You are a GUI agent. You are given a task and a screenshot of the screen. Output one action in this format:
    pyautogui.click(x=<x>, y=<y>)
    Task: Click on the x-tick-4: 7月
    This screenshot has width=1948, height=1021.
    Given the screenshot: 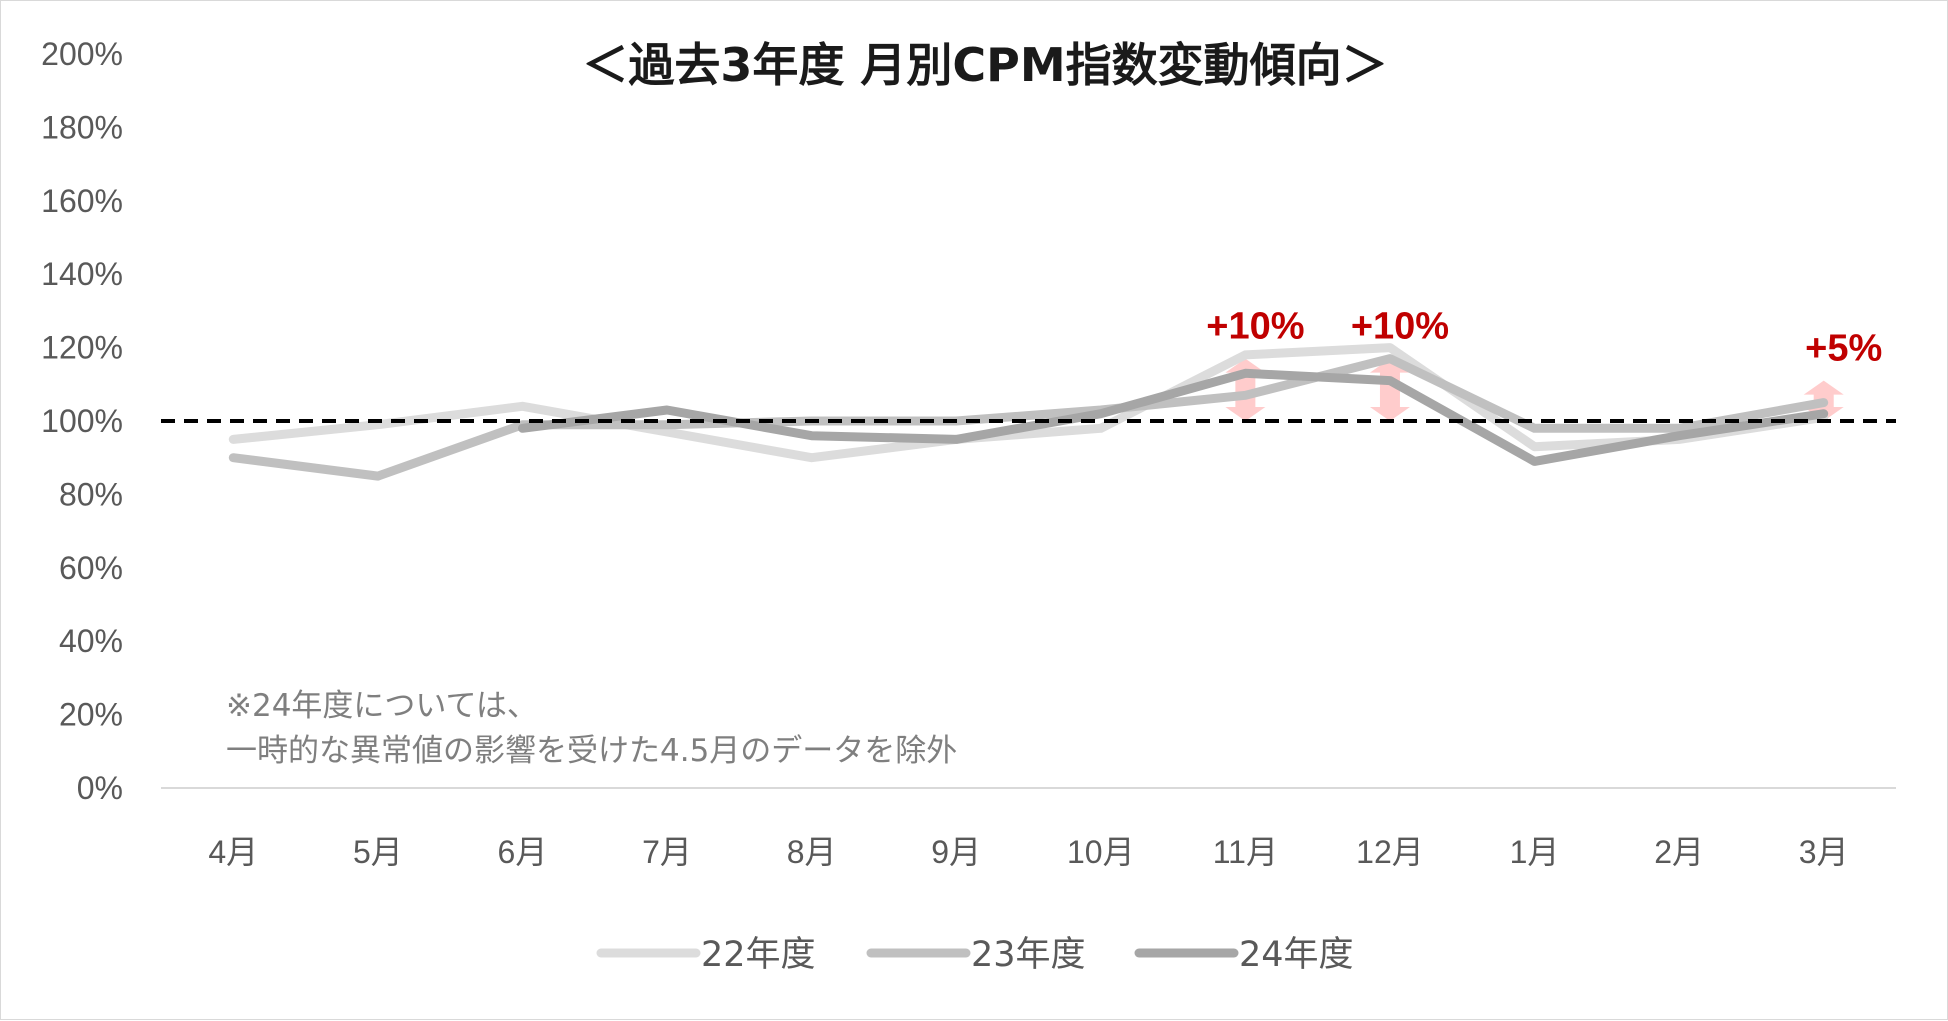 What is the action you would take?
    pyautogui.click(x=667, y=852)
    